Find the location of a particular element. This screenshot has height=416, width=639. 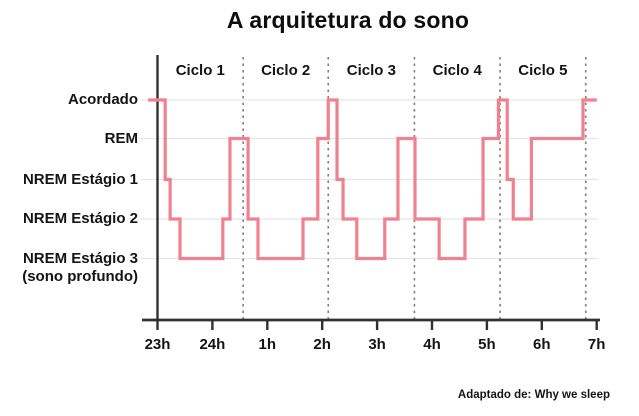

cycle-label: Ciclo 5 is located at coordinates (543, 70).